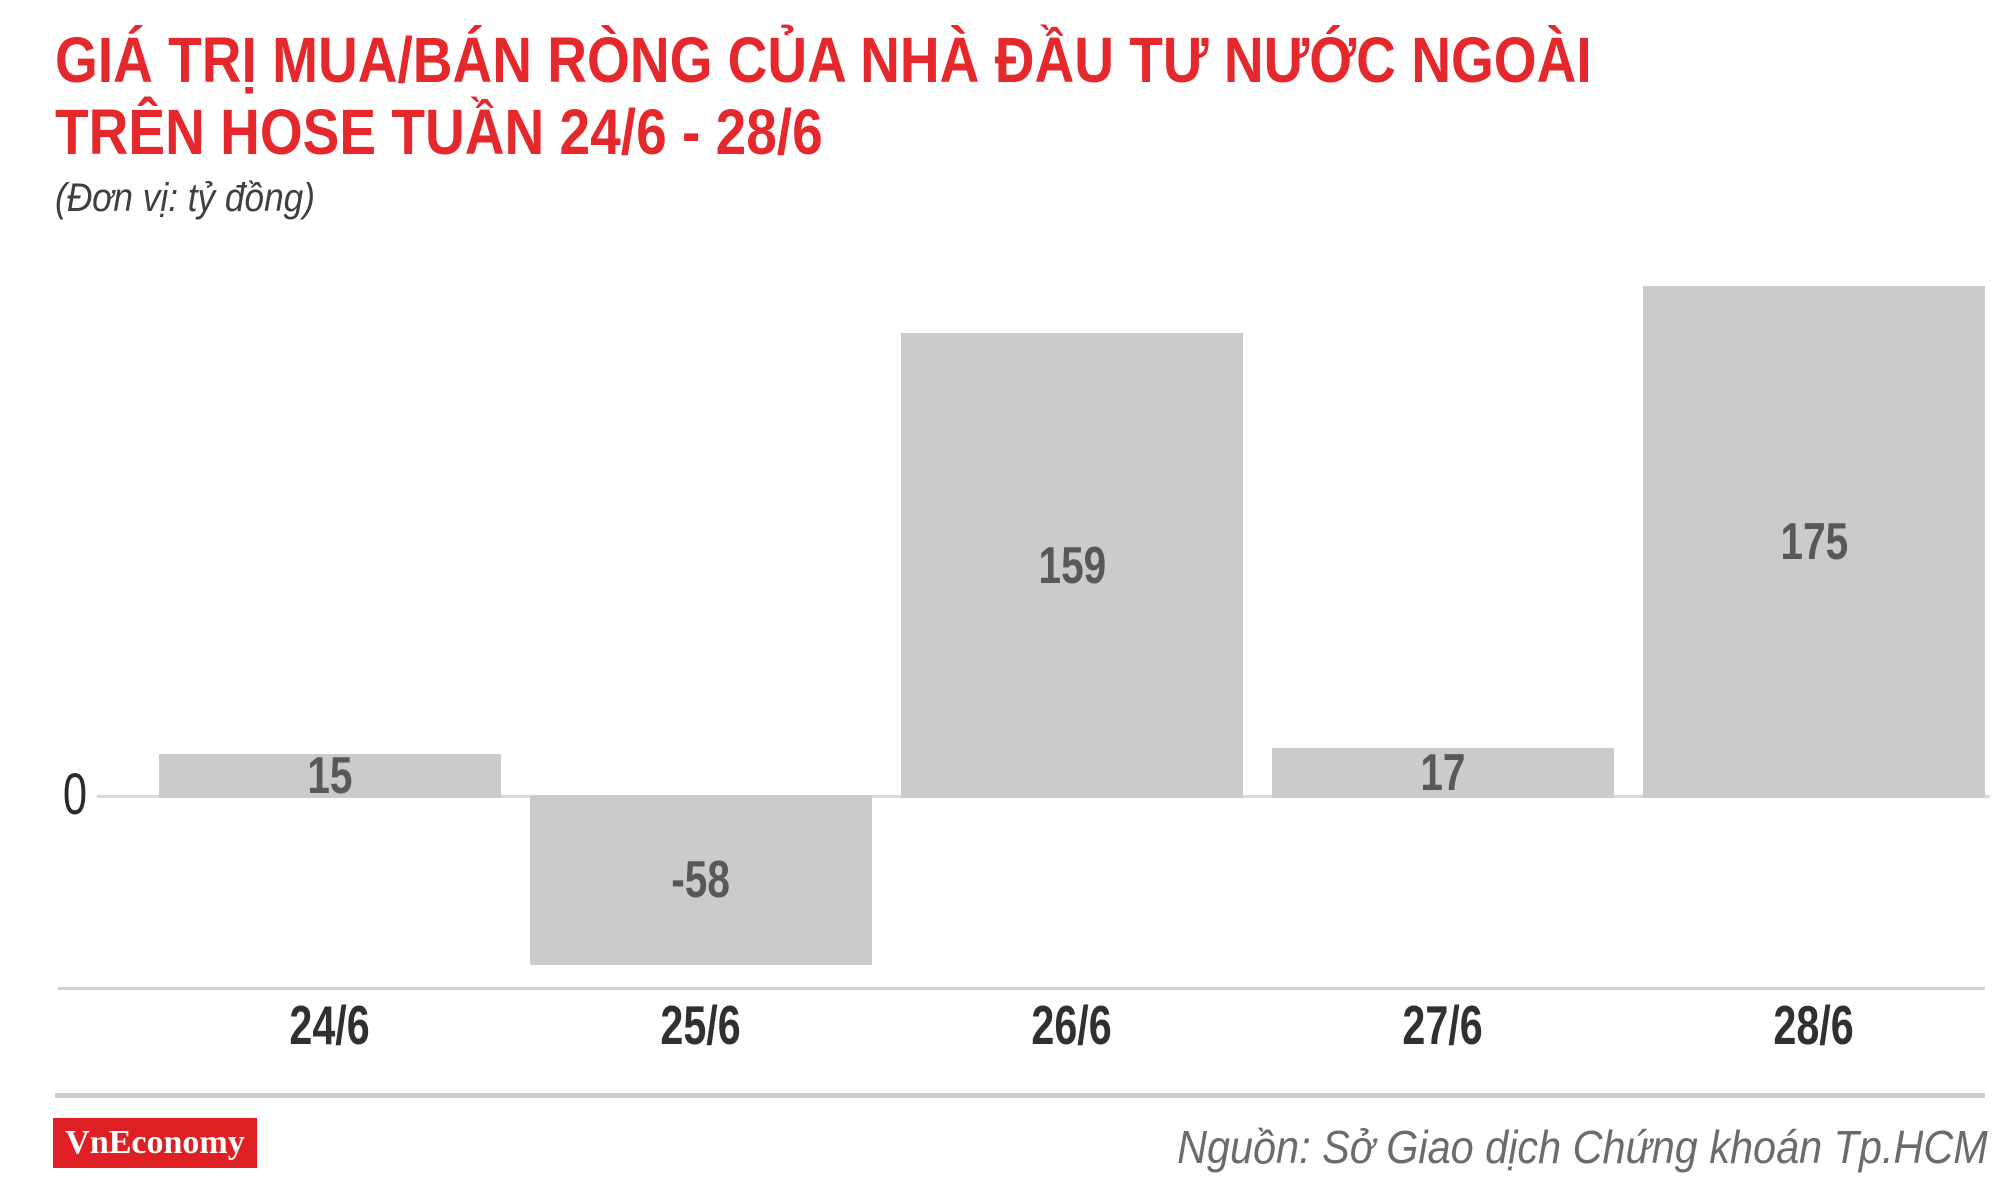  I want to click on x-axis-label-27/6: 27/6, so click(1443, 1025).